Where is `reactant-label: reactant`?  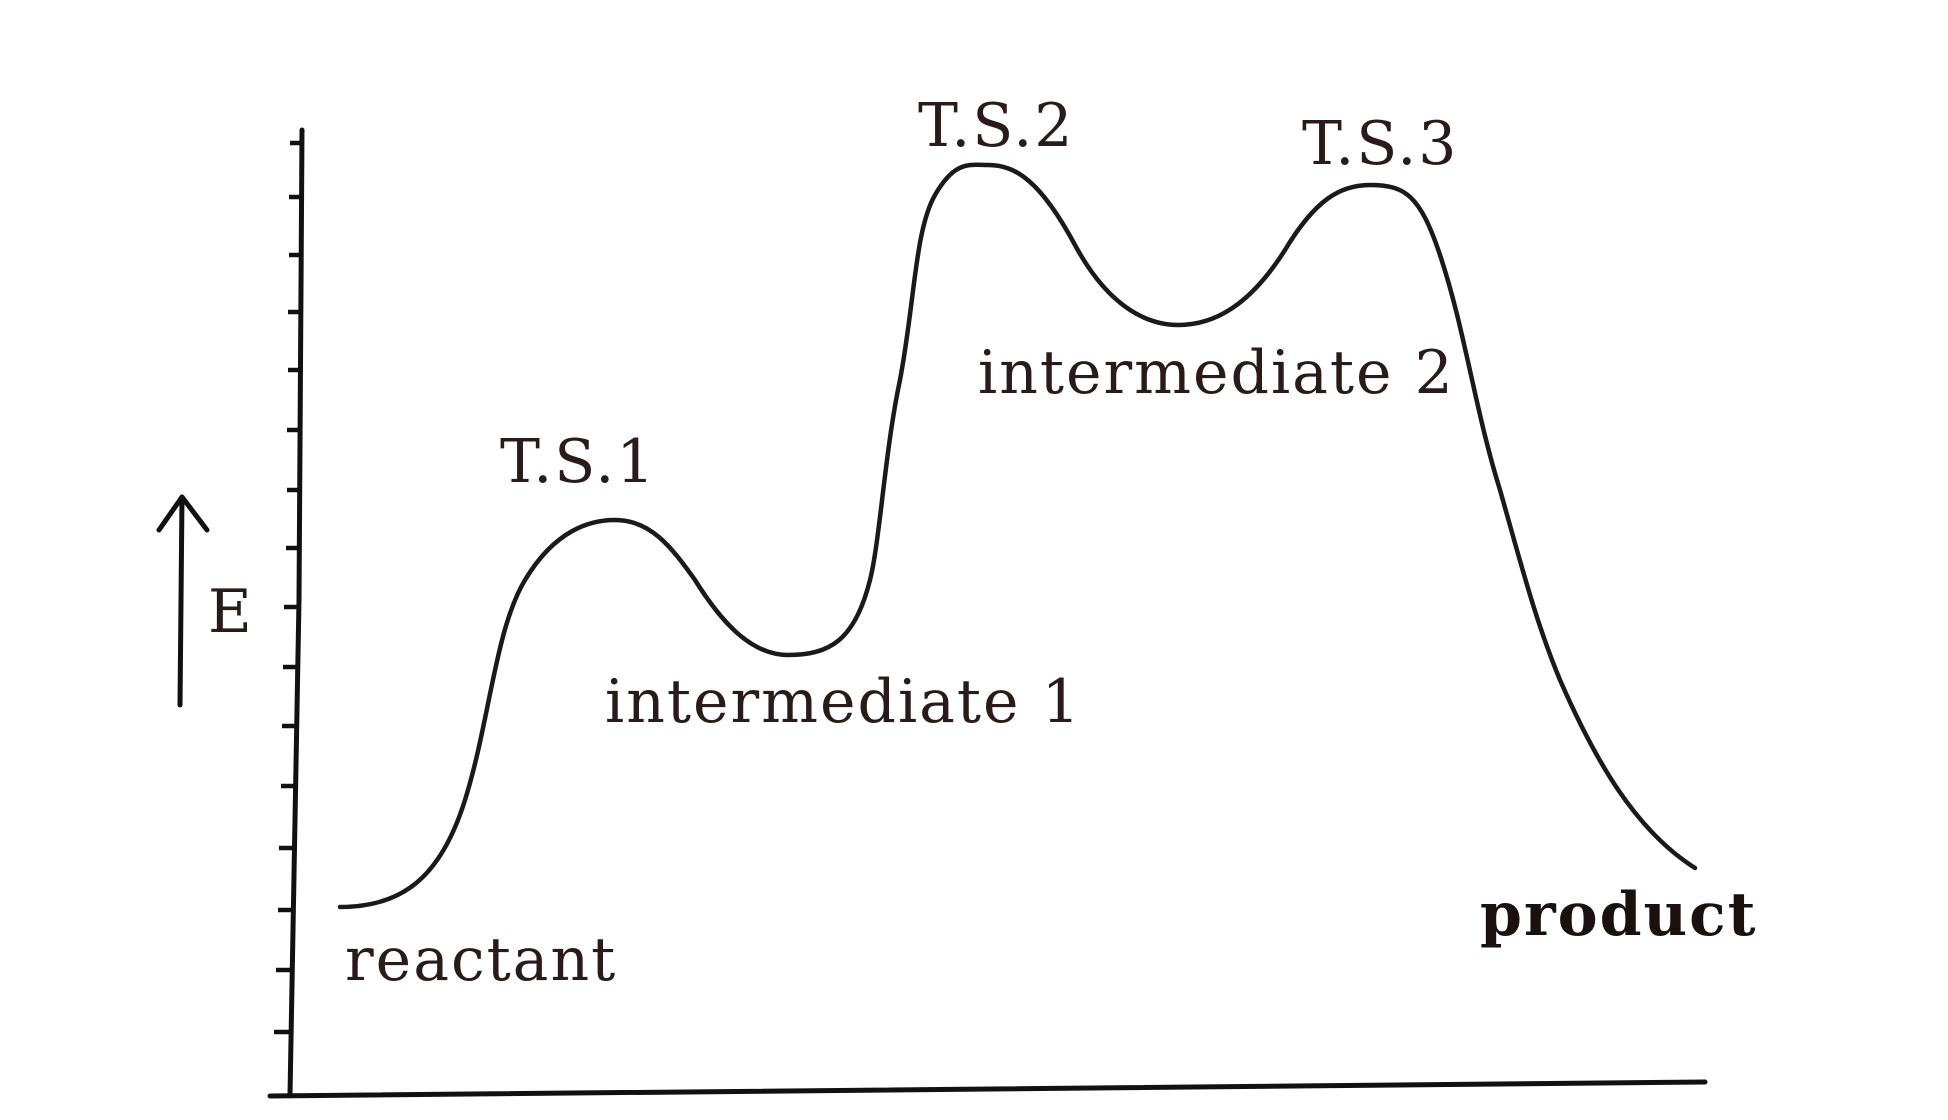 reactant-label: reactant is located at coordinates (481, 960).